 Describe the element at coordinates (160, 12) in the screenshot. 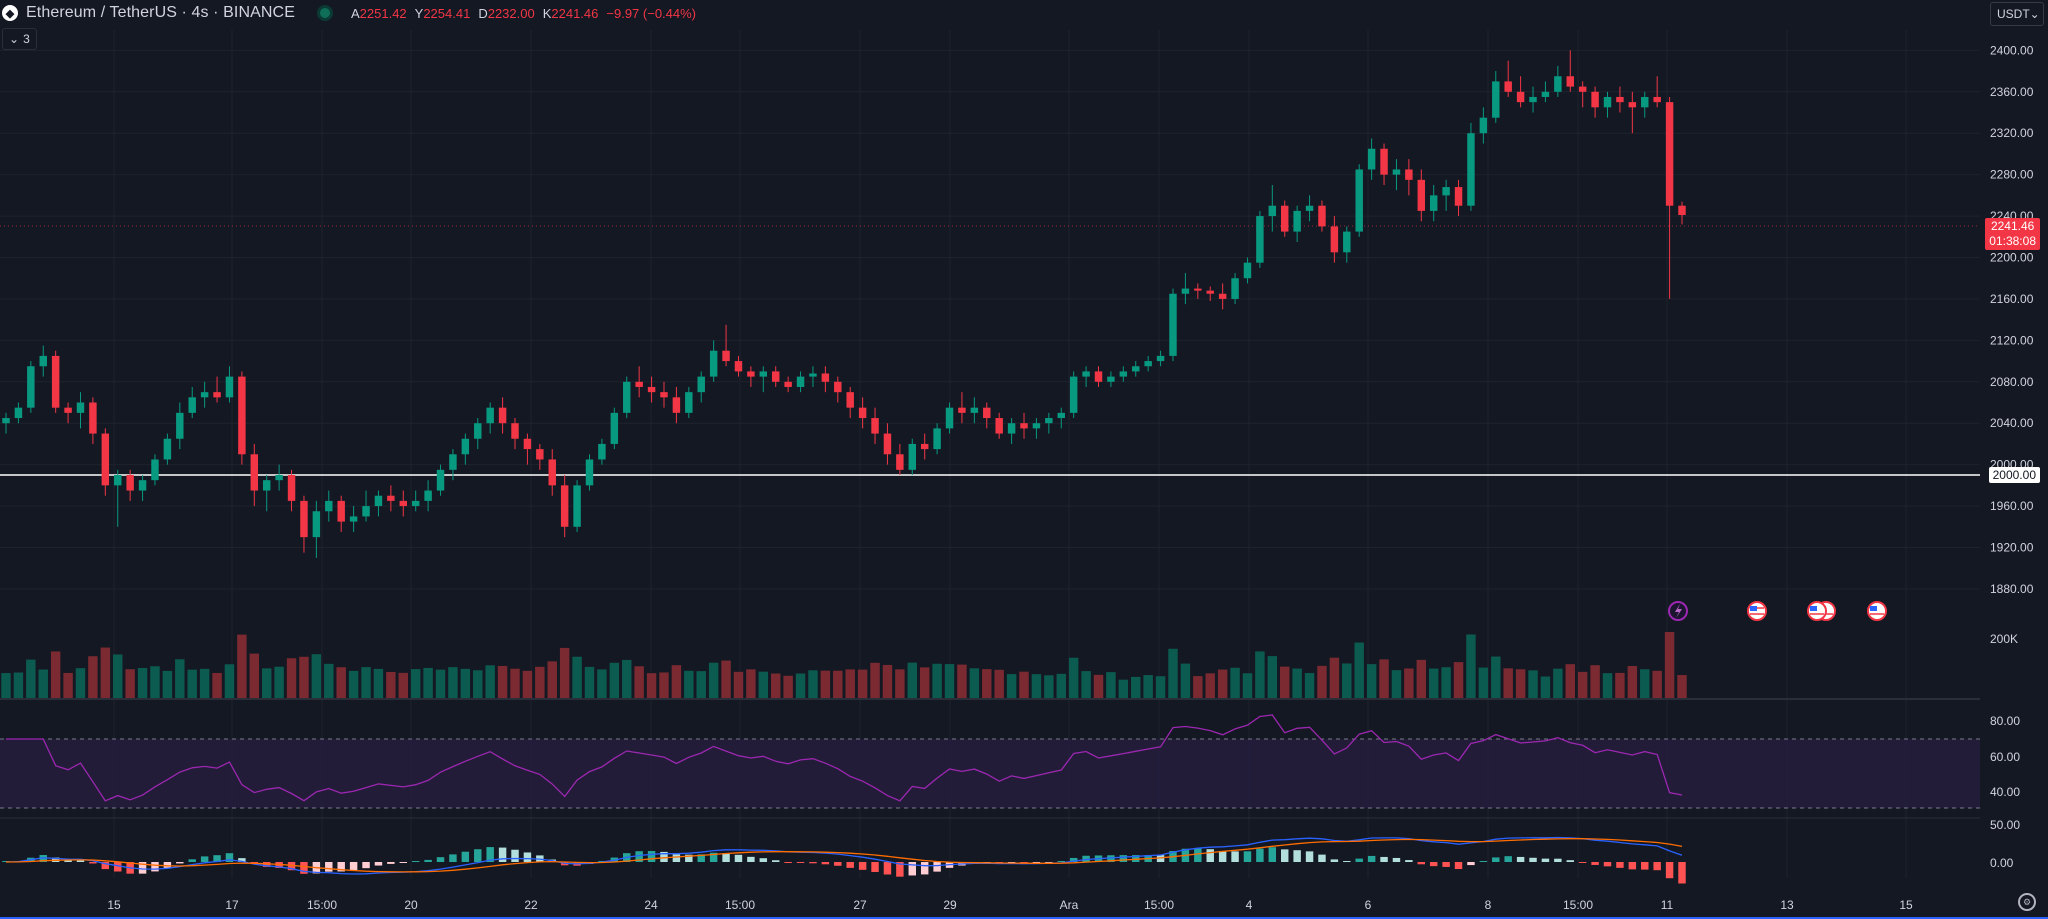

I see `symbol-title: Ethereum / TetherUS · 4s · BINANCE` at that location.